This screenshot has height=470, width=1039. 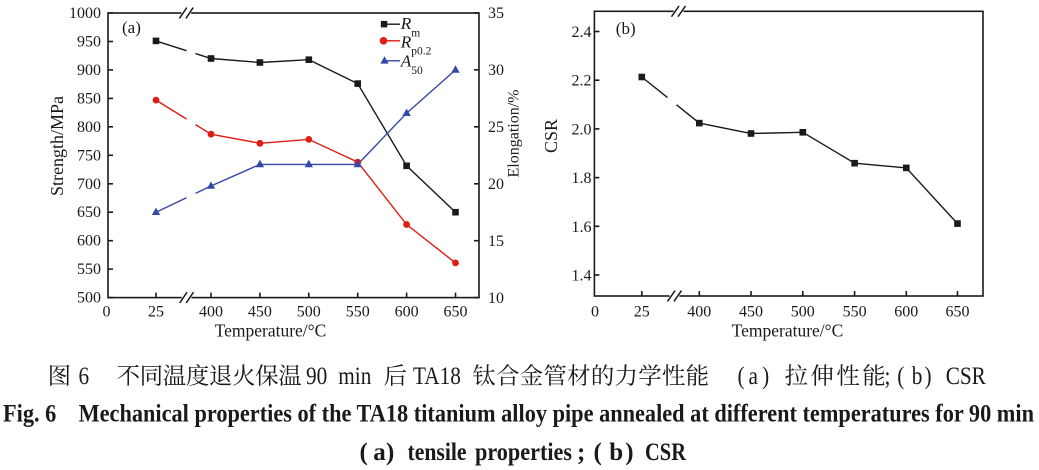 I want to click on svg-text: 700, so click(x=89, y=184).